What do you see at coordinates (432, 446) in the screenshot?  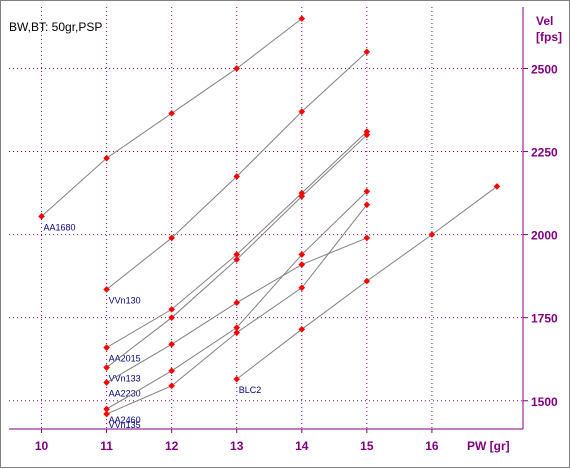 I see `x-tick-label: 16` at bounding box center [432, 446].